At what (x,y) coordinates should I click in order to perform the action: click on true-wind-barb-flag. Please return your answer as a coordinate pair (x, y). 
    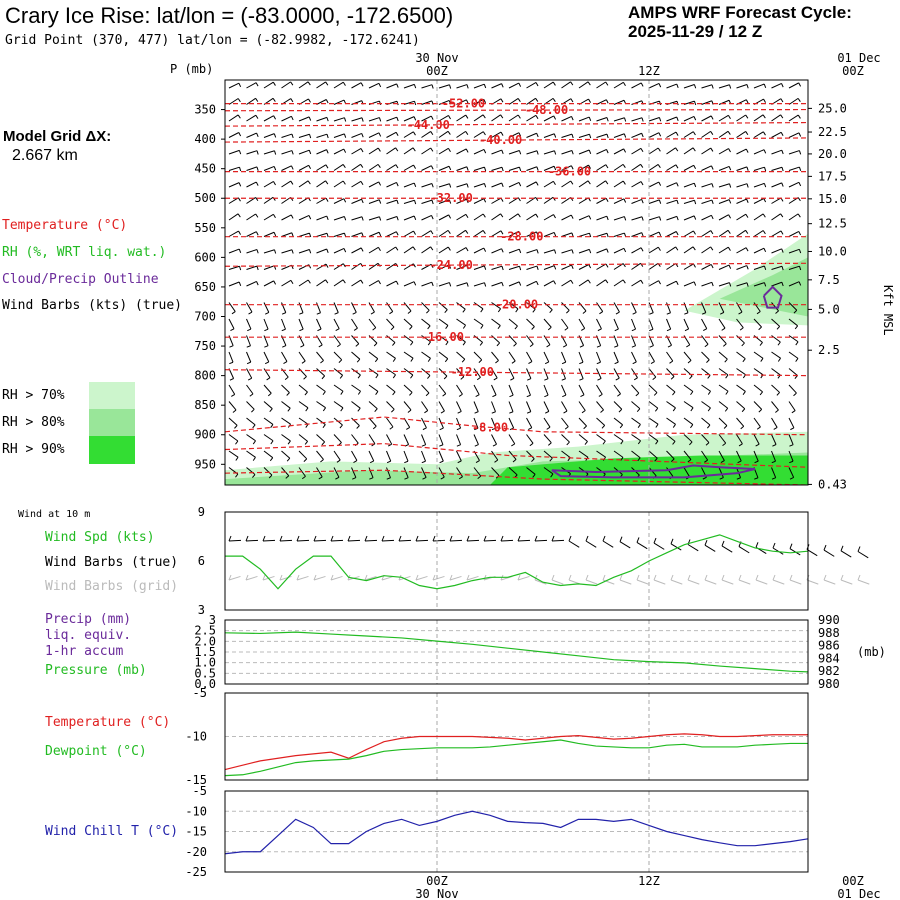
    Looking at the image, I should click on (570, 538).